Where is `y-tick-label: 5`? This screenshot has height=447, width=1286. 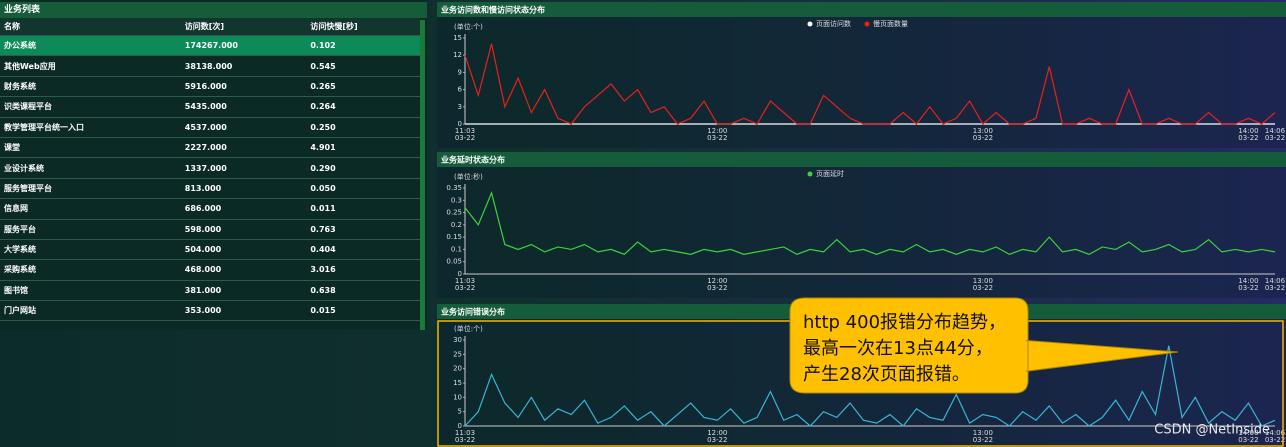 y-tick-label: 5 is located at coordinates (460, 412).